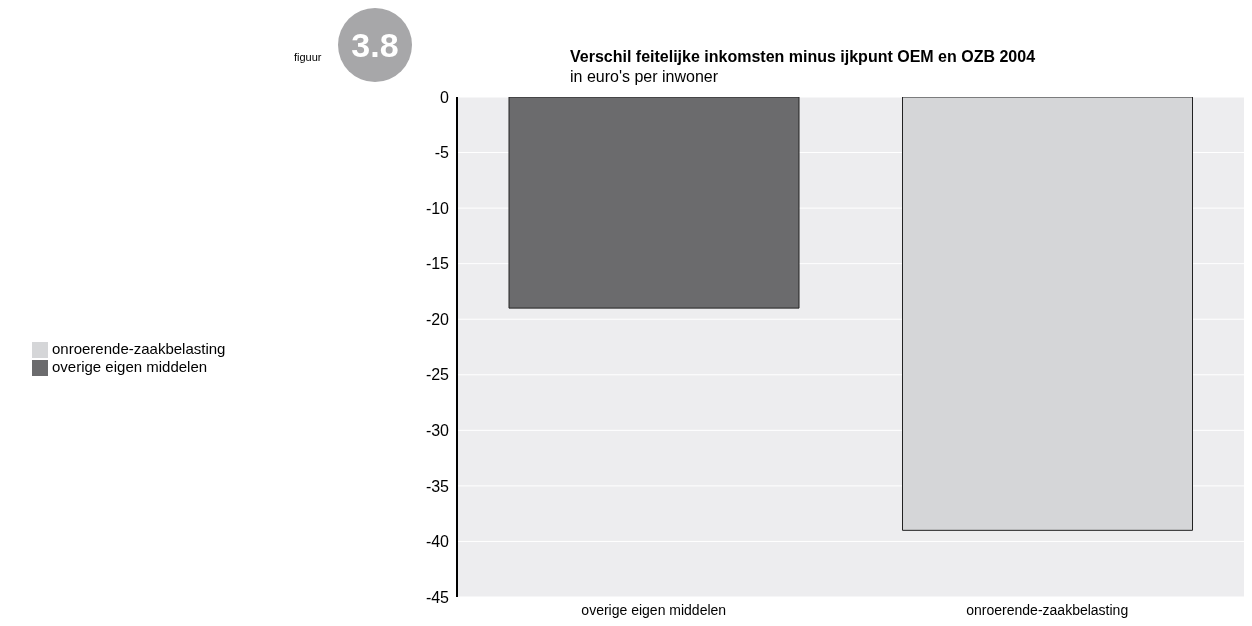  What do you see at coordinates (437, 486) in the screenshot?
I see `y-tick-label: -35` at bounding box center [437, 486].